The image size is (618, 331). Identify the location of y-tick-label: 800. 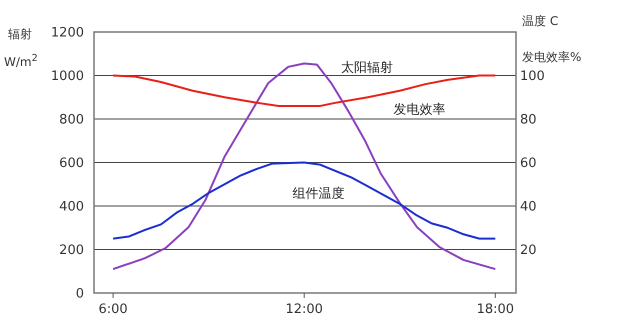
(71, 120).